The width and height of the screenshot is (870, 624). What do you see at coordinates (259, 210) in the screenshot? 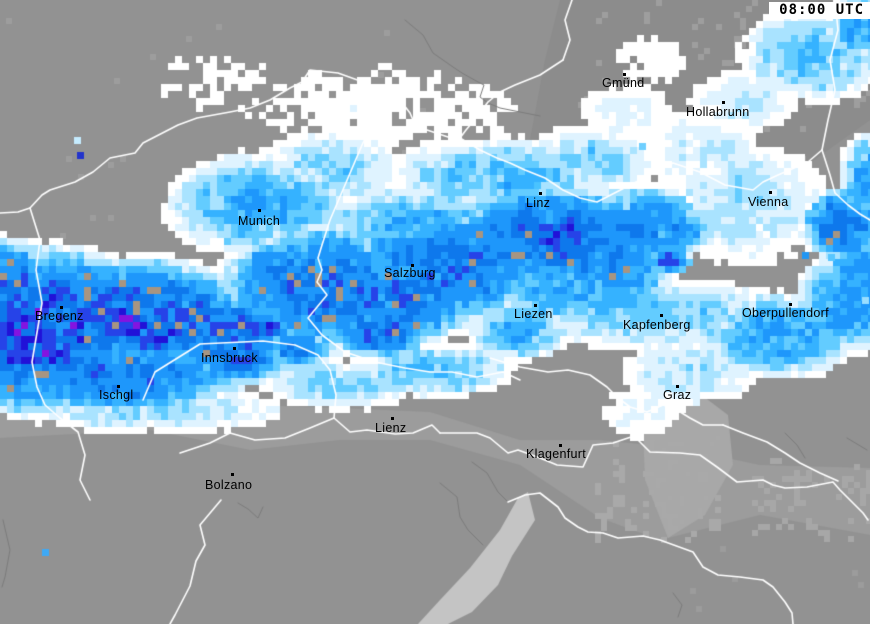
I see `city-dot-munich` at bounding box center [259, 210].